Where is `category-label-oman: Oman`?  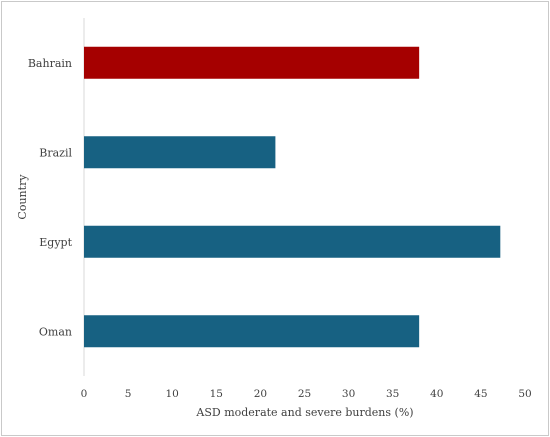 category-label-oman: Oman is located at coordinates (55, 331).